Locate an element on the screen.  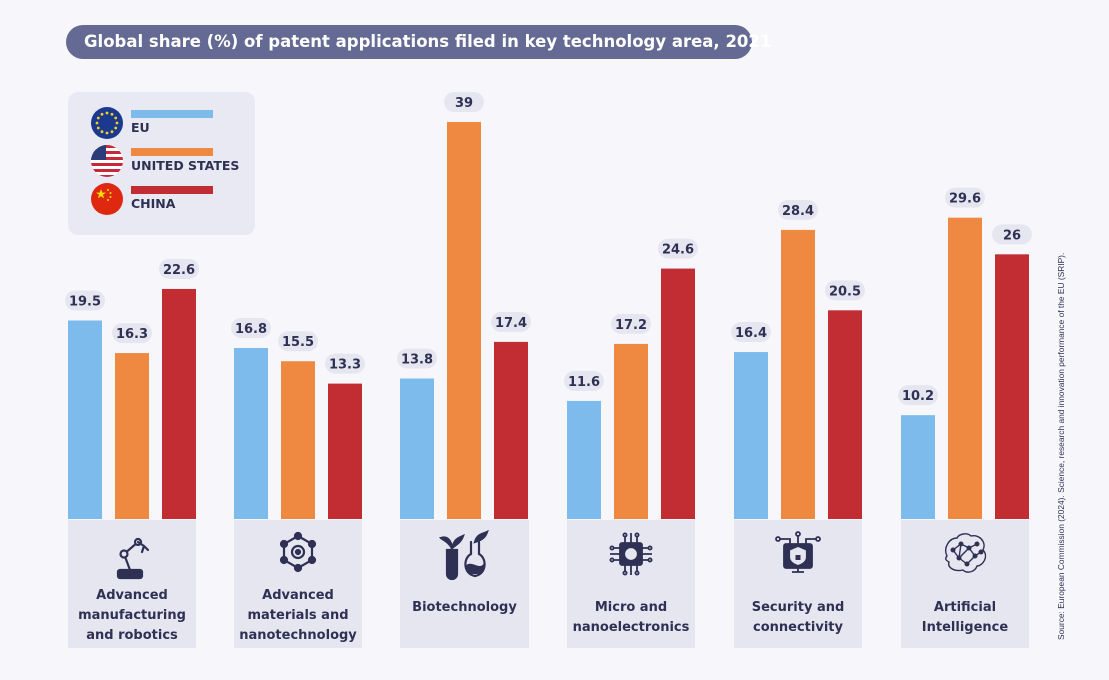
category-label-ai: Artificial Intelligence is located at coordinates (965, 617).